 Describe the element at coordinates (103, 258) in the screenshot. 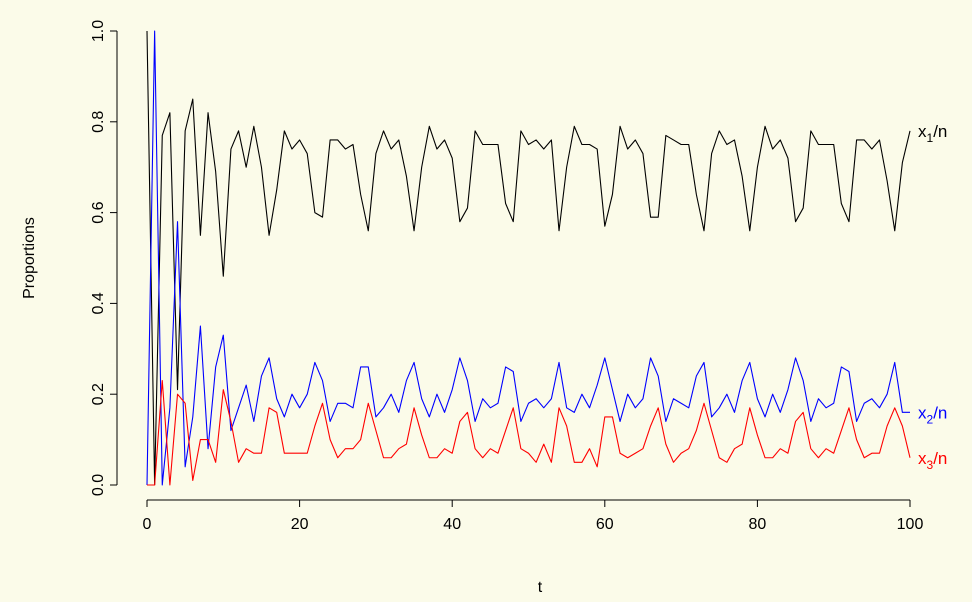

I see `y-axis-ticks: 0.0 0.2 0.4 0.6 0.8 1.0` at that location.